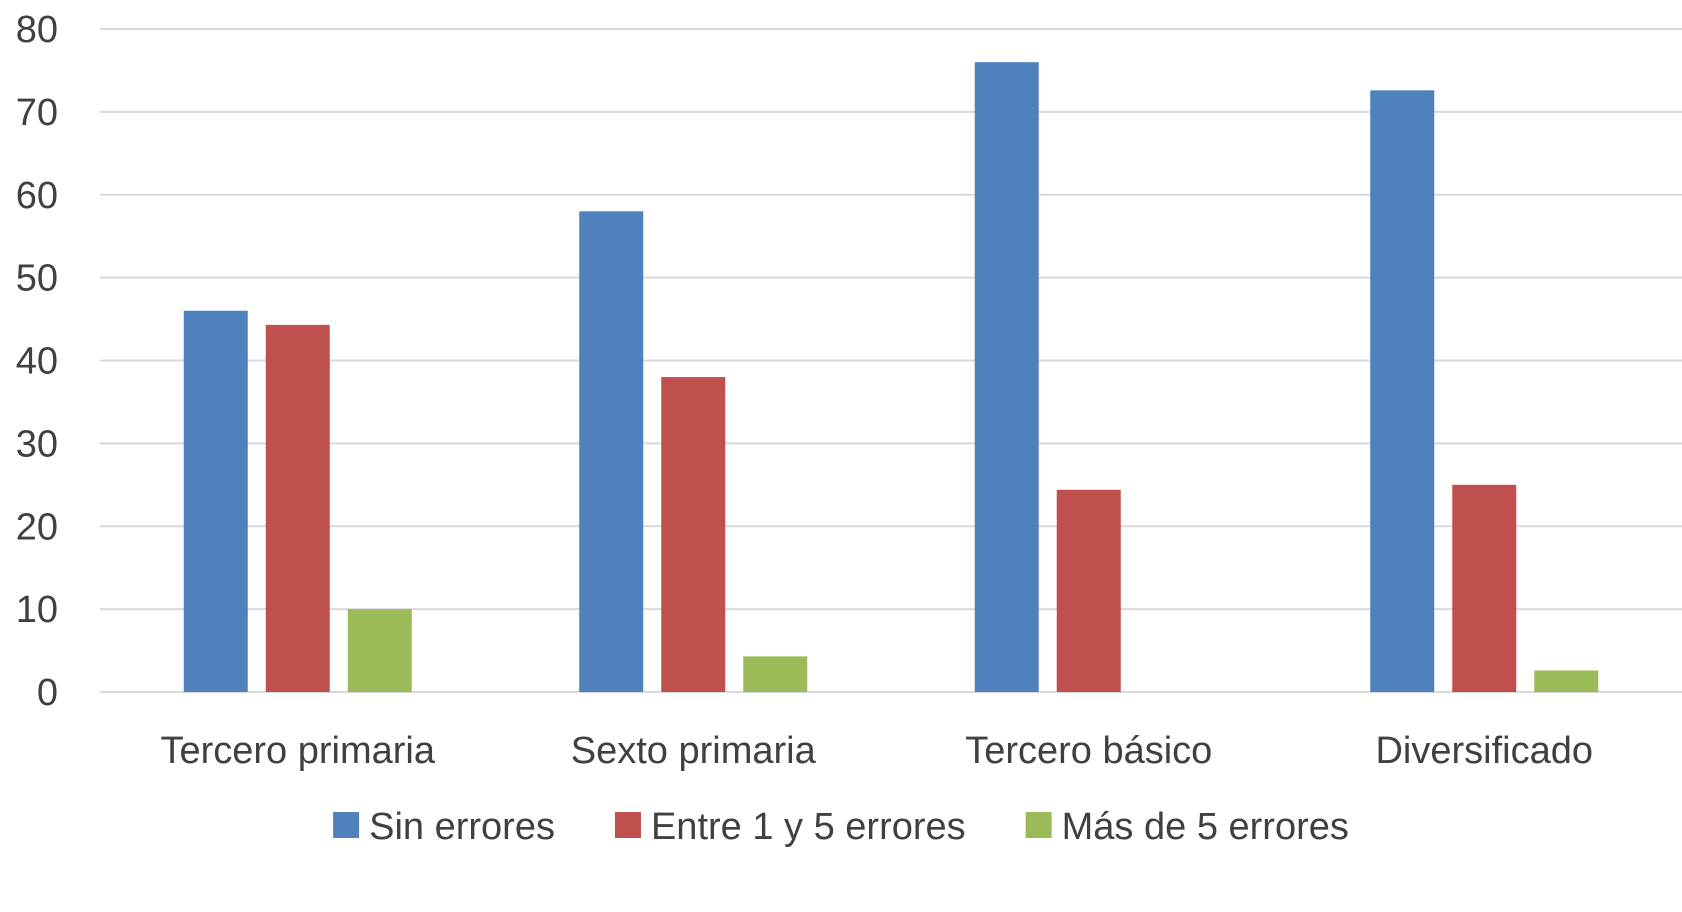  What do you see at coordinates (808, 827) in the screenshot?
I see `legend-label: Entre 1 y 5 errores` at bounding box center [808, 827].